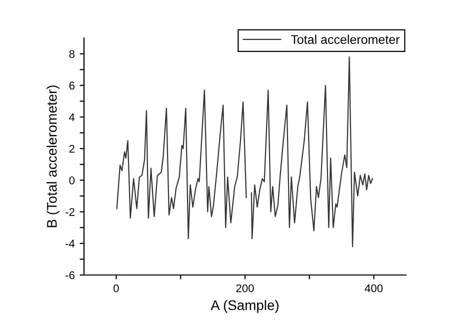  I want to click on y-tick-label: -2, so click(70, 212).